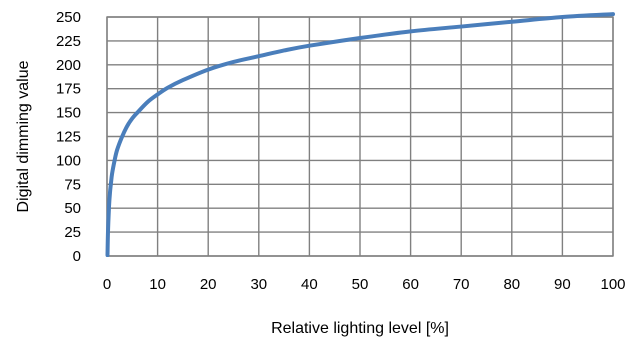 The width and height of the screenshot is (638, 341). Describe the element at coordinates (23, 136) in the screenshot. I see `y-axis-label: Digital dimming value` at that location.